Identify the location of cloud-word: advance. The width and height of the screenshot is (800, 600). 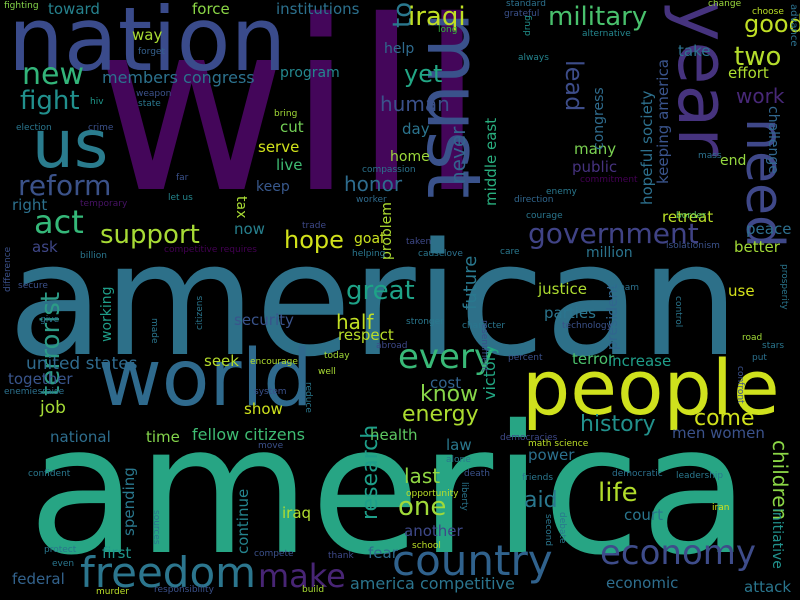
(793, 25).